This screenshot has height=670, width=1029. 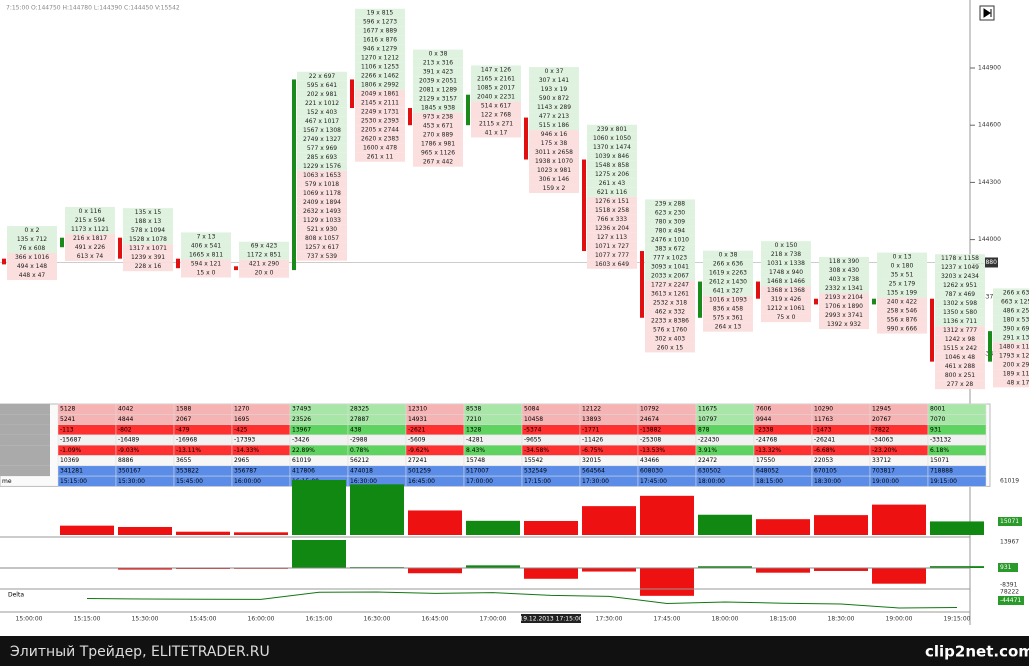 What do you see at coordinates (554, 134) in the screenshot?
I see `footprint-text: 946 x 16` at bounding box center [554, 134].